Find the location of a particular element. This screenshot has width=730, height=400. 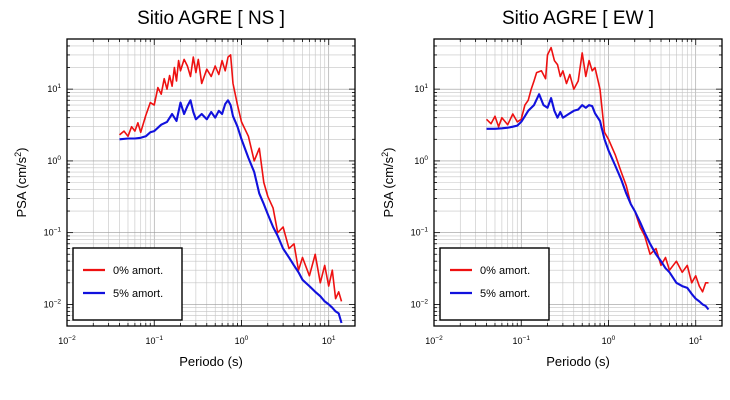

chart-title: Sitio AGRE [ EW ] is located at coordinates (578, 18).